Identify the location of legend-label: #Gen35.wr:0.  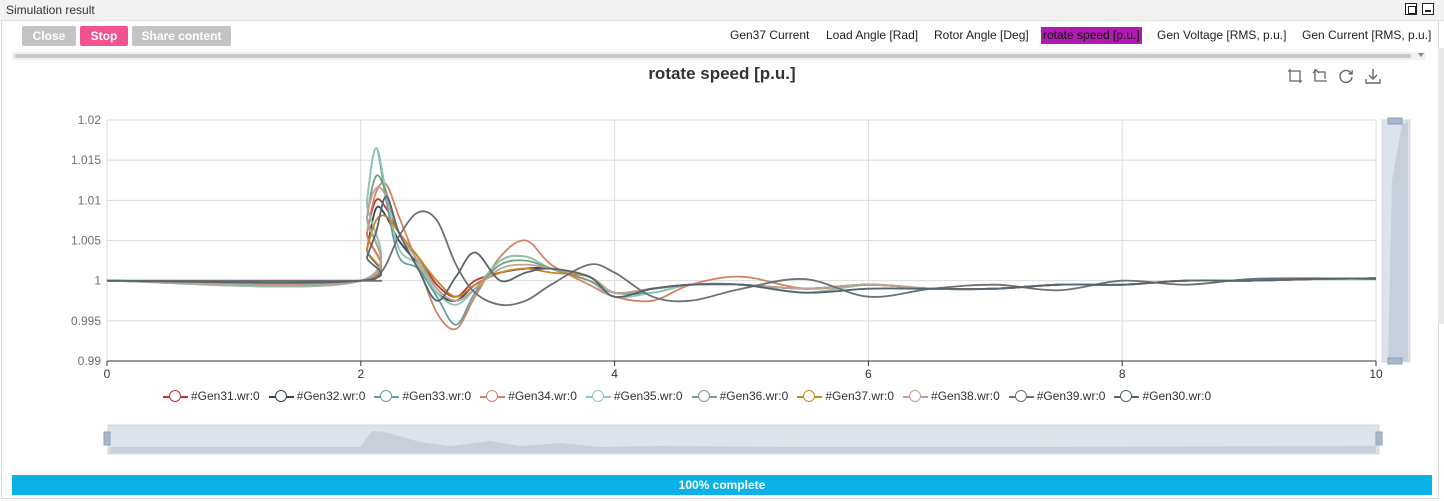
(648, 396).